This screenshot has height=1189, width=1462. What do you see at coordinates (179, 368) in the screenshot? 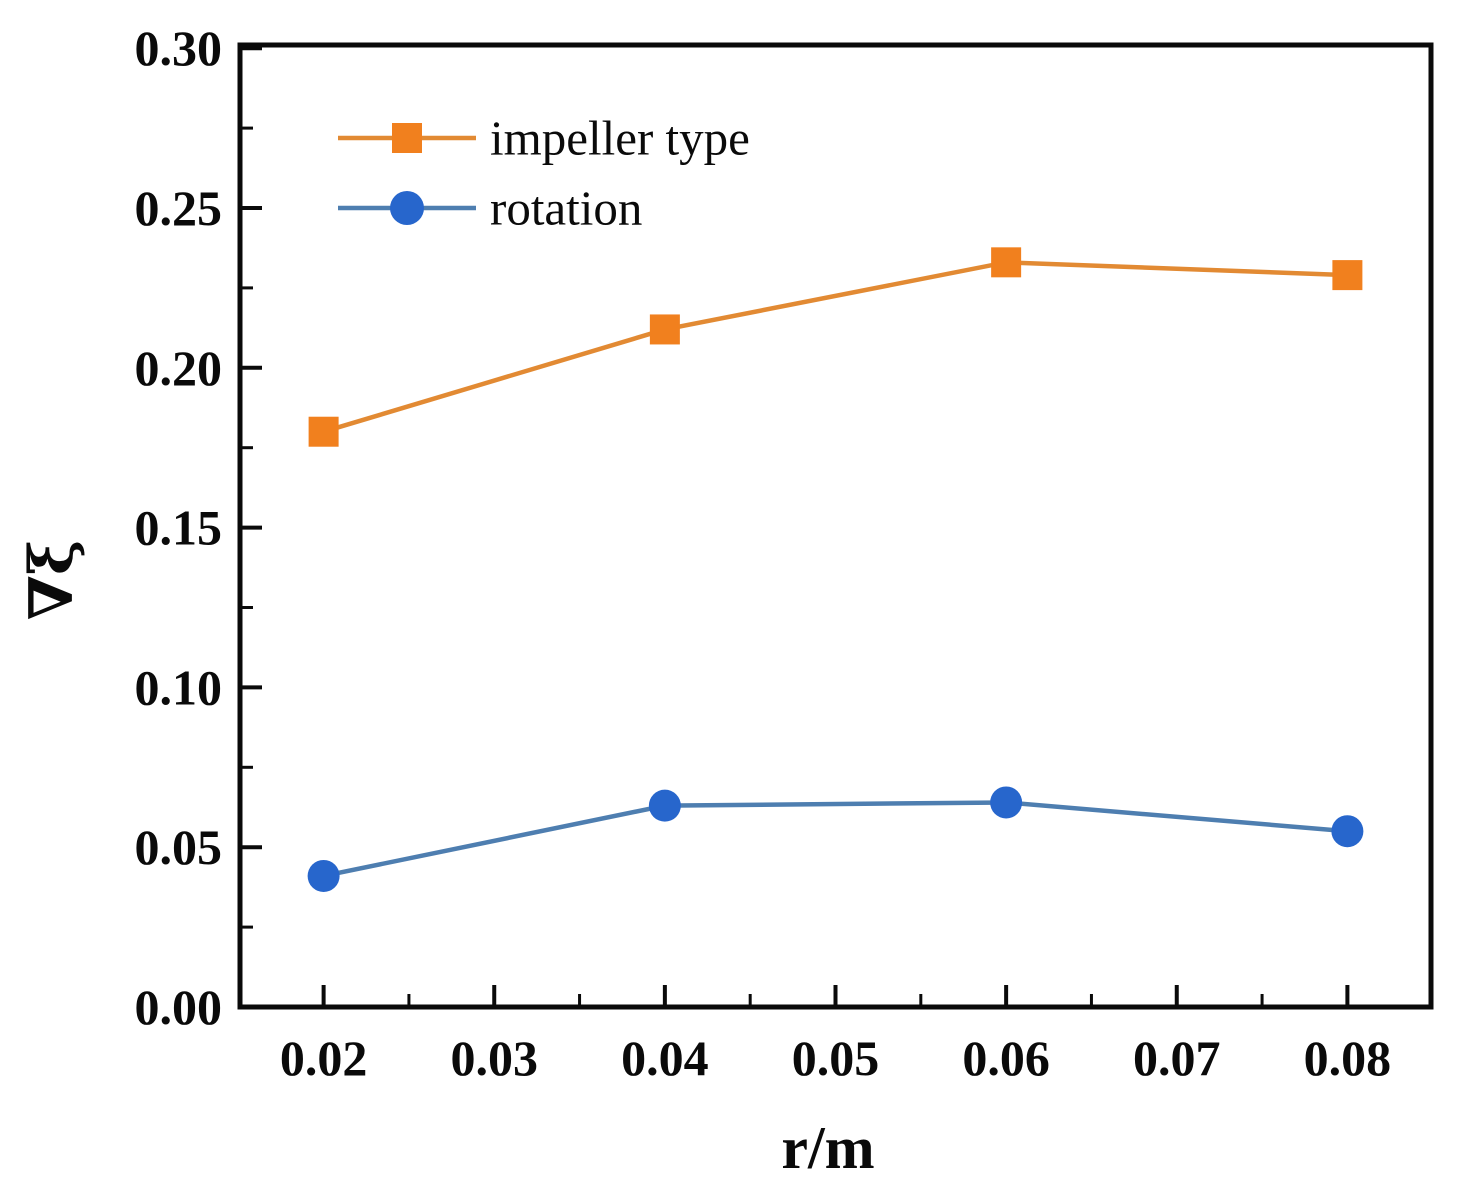
I see `y-tick-label: 0.20` at bounding box center [179, 368].